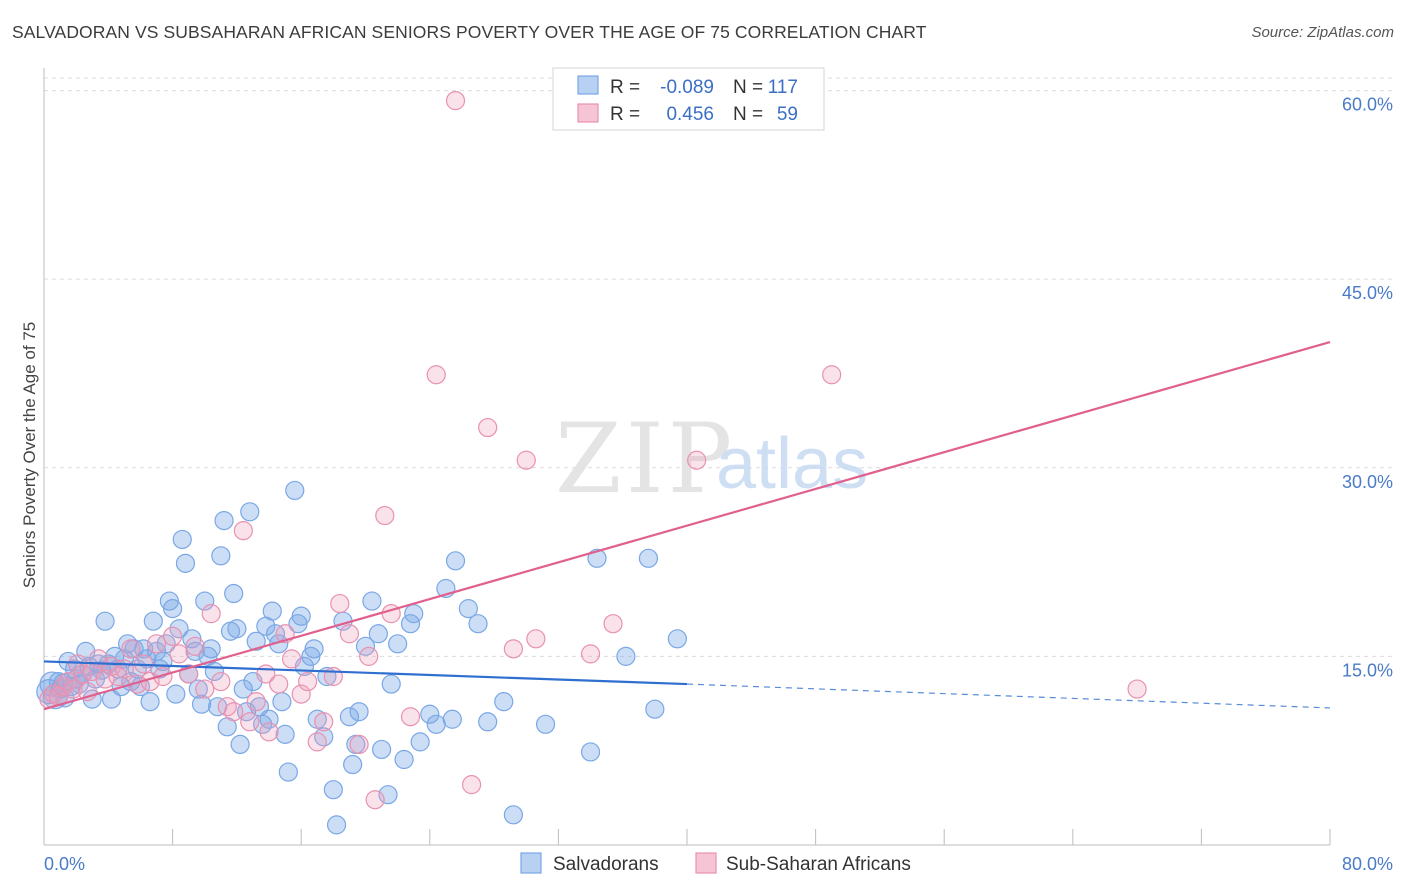  I want to click on watermark-zip: ZIP, so click(645, 459).